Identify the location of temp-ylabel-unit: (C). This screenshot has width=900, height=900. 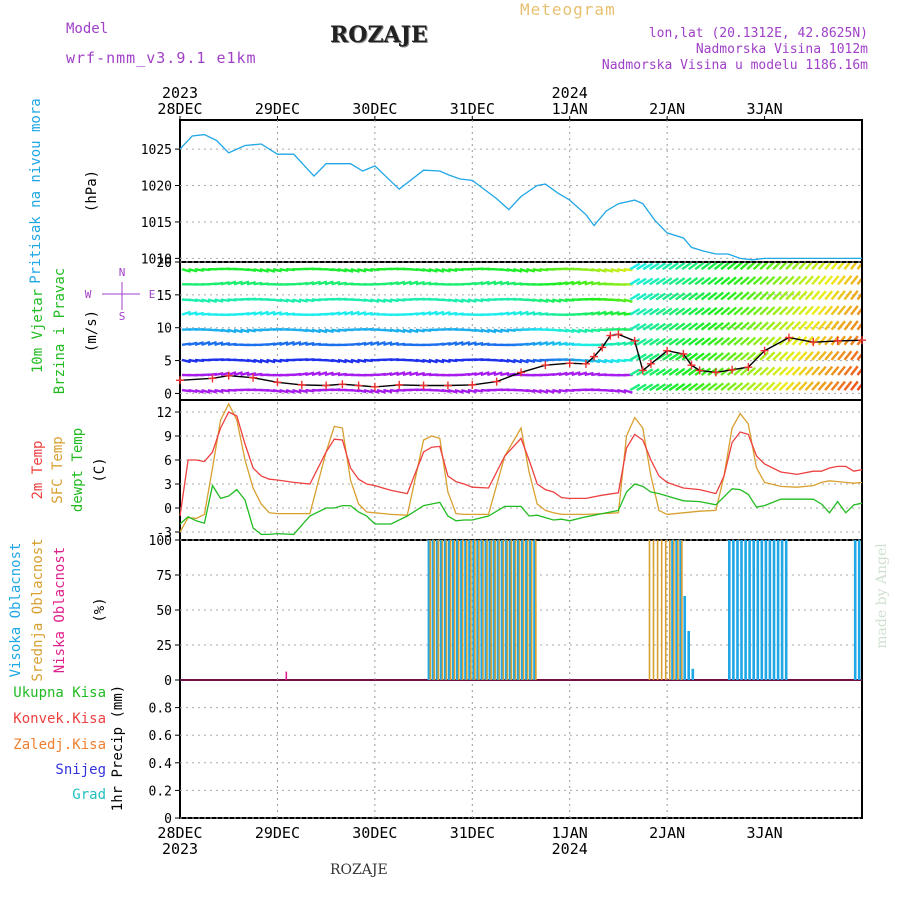
(100, 469).